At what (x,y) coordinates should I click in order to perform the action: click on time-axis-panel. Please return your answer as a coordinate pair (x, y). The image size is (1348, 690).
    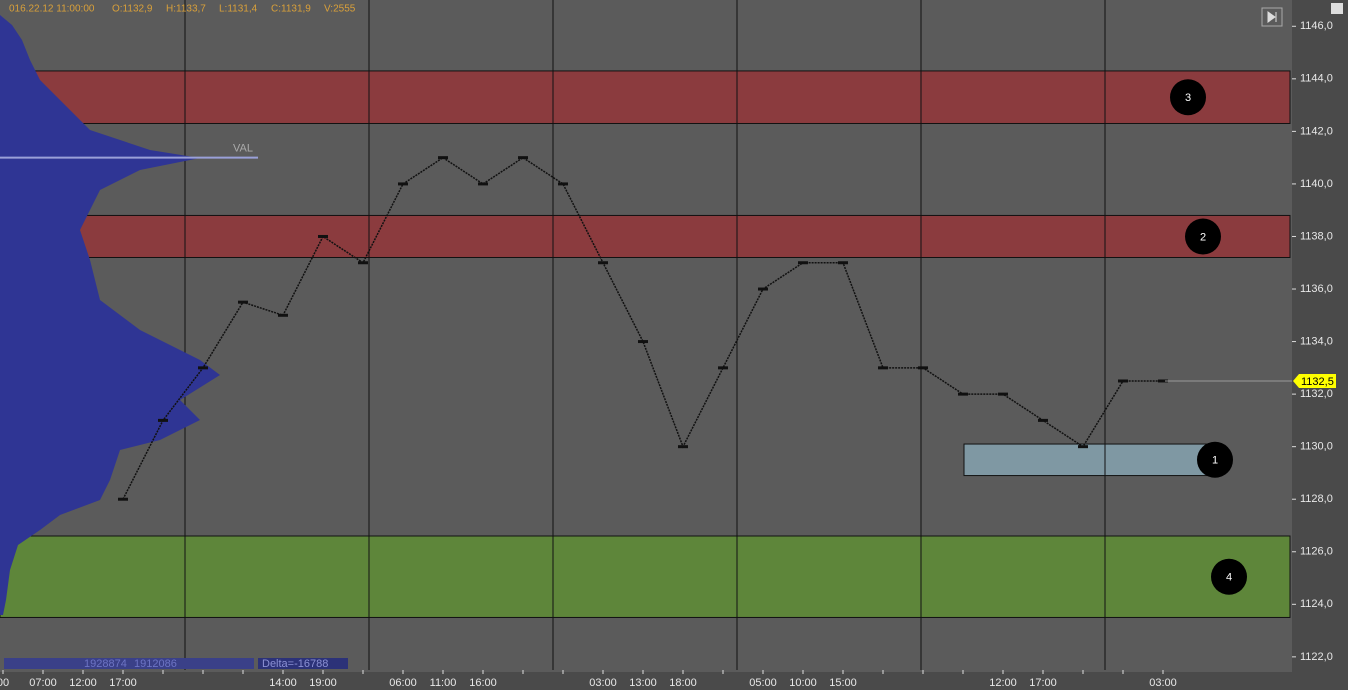
    Looking at the image, I should click on (646, 681).